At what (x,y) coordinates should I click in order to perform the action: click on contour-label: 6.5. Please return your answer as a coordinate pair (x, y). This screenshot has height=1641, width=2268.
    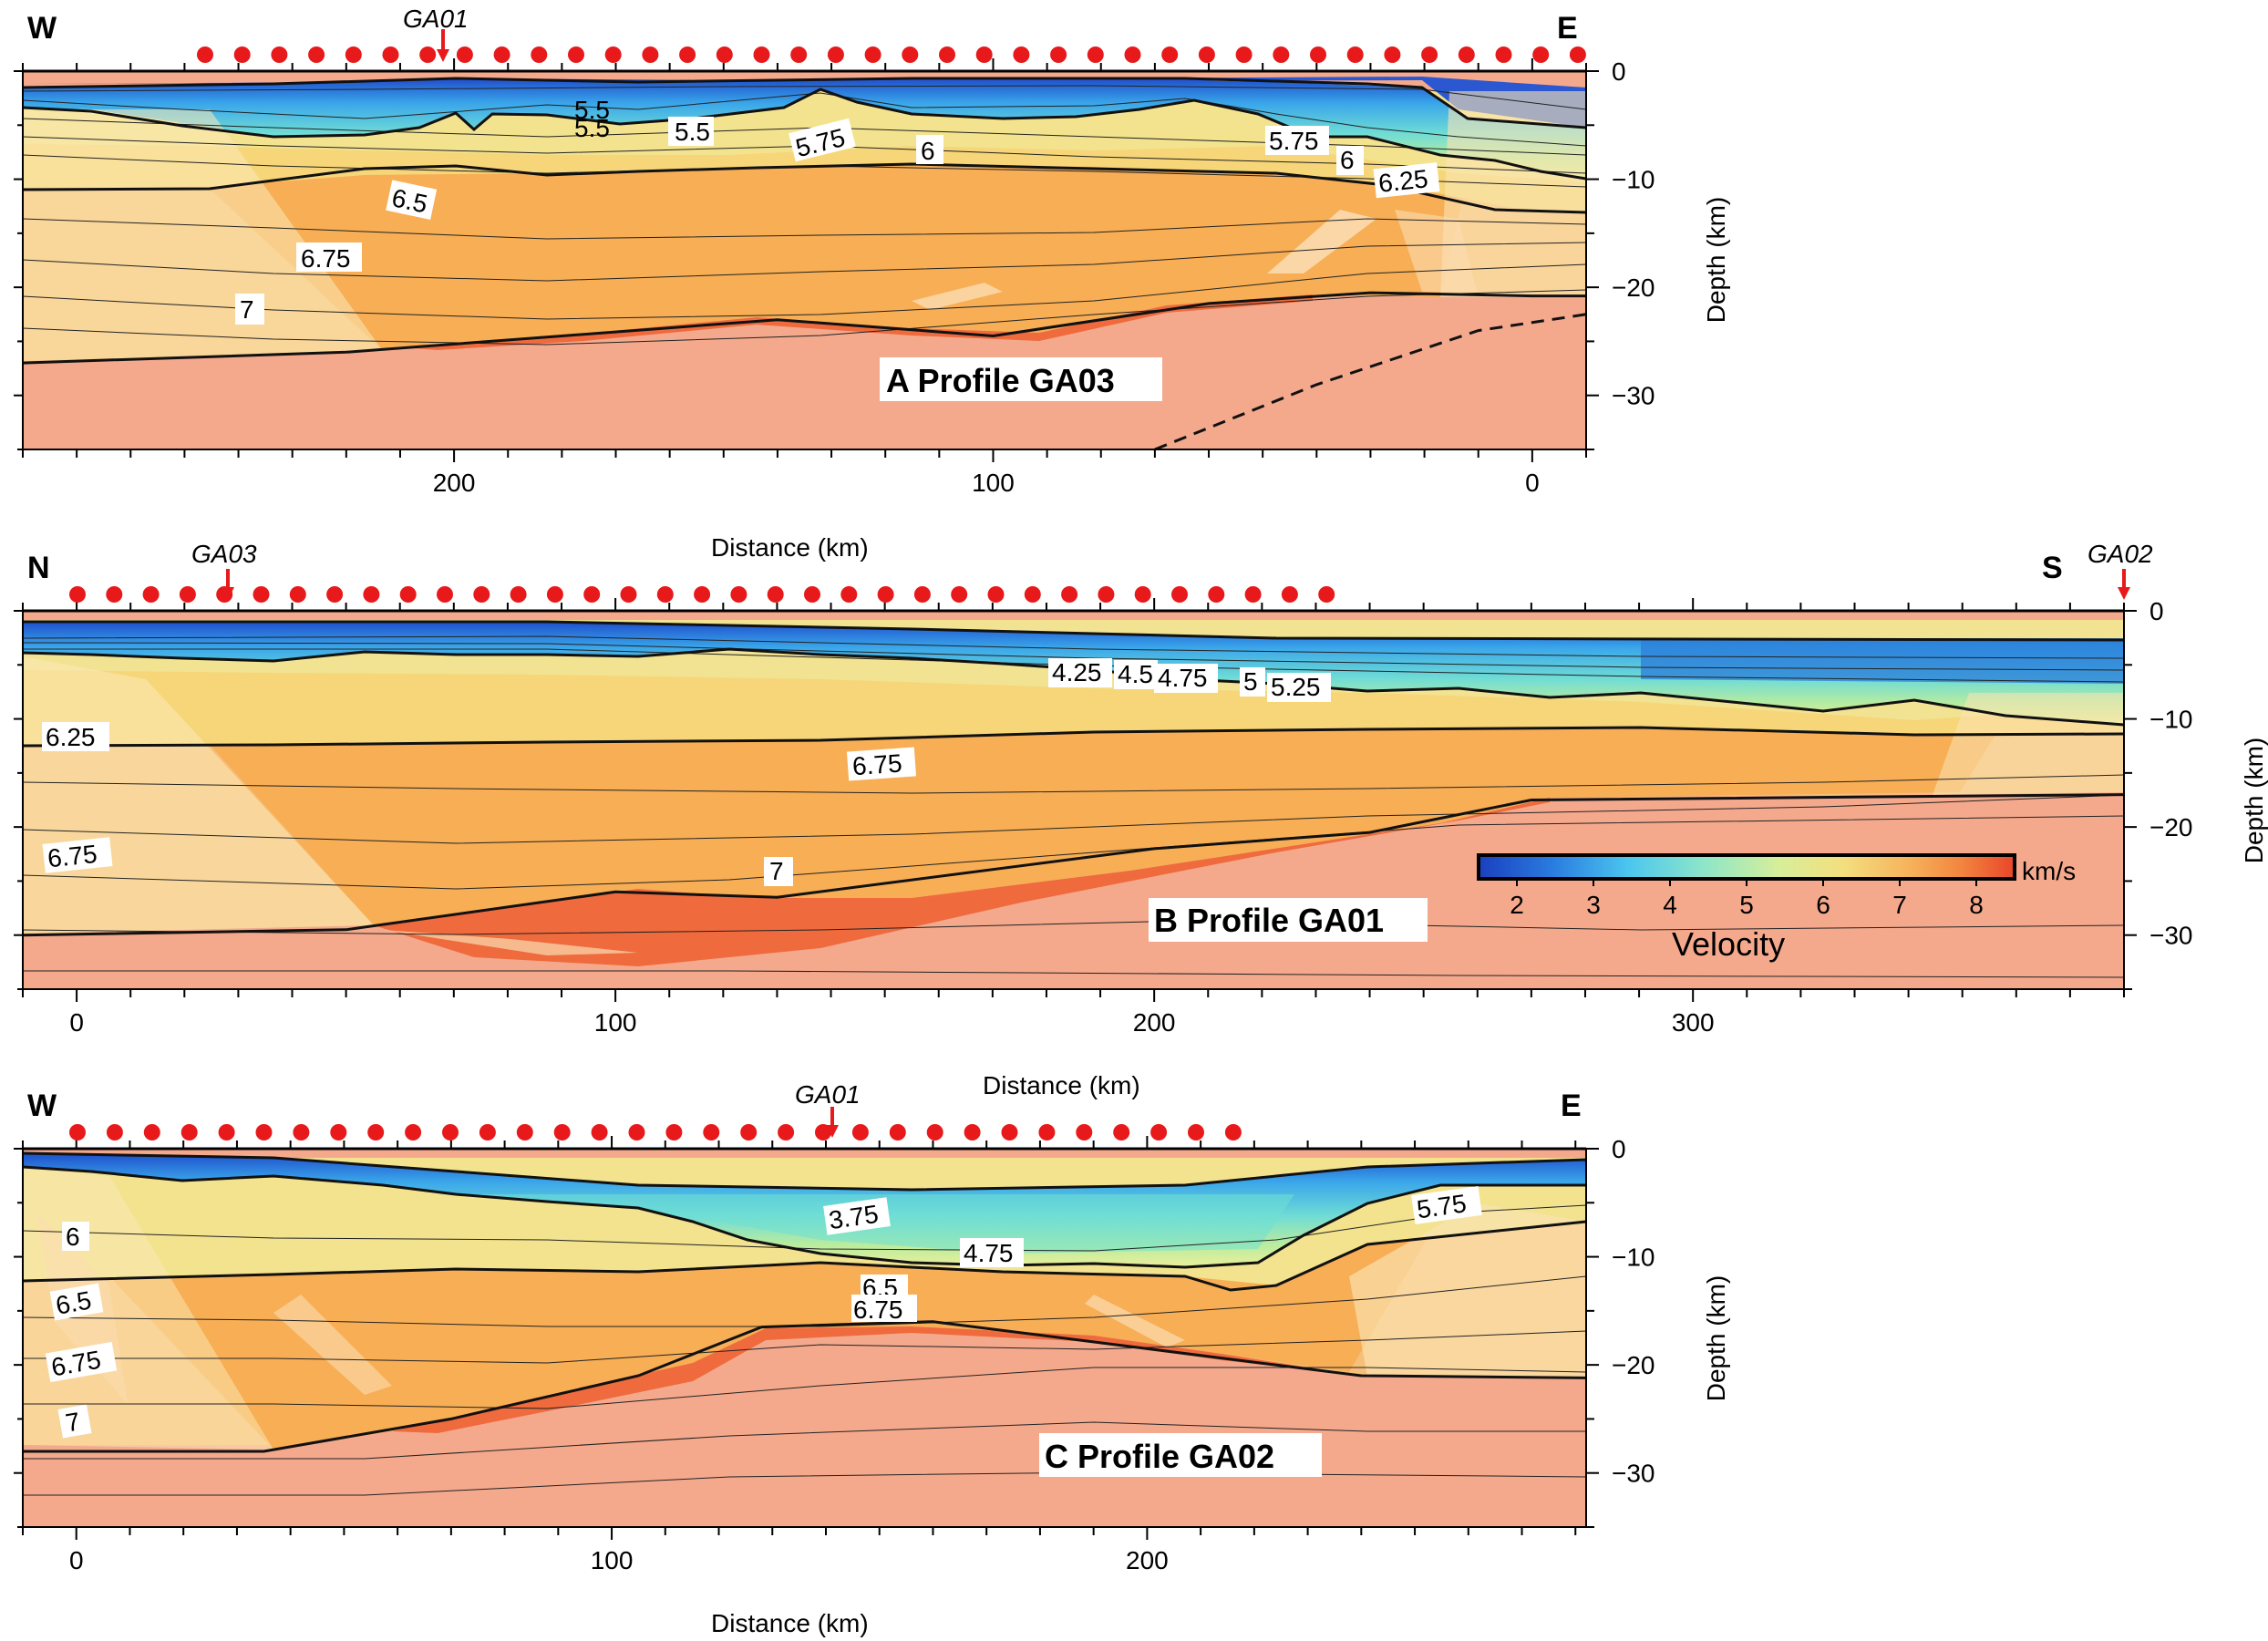
    Looking at the image, I should click on (74, 1302).